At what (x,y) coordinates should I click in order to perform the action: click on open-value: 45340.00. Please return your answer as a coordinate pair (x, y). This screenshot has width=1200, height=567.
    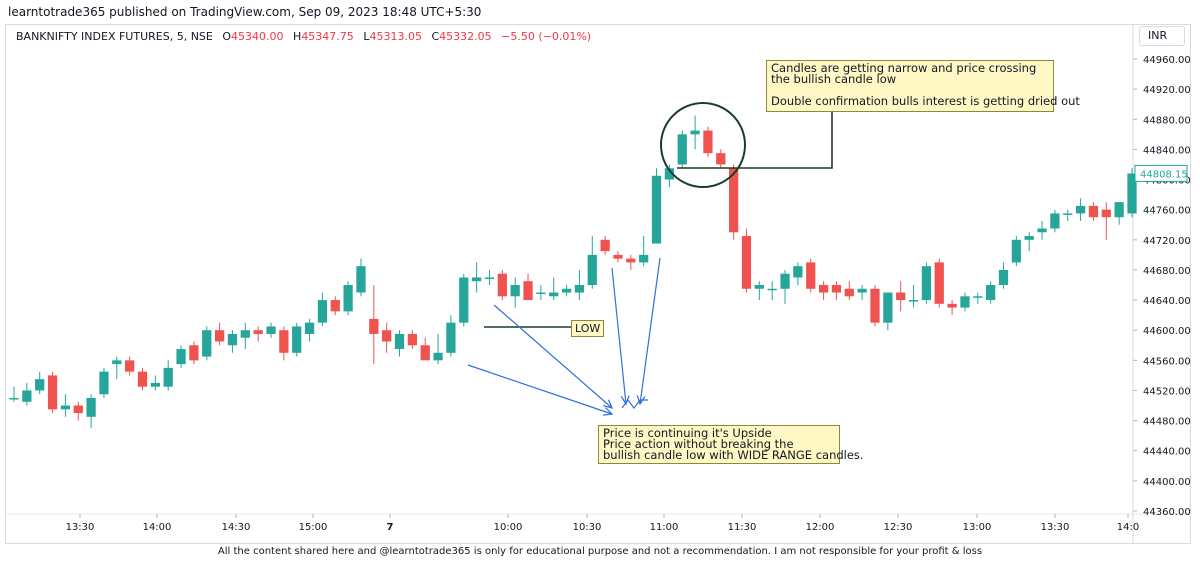
    Looking at the image, I should click on (257, 36).